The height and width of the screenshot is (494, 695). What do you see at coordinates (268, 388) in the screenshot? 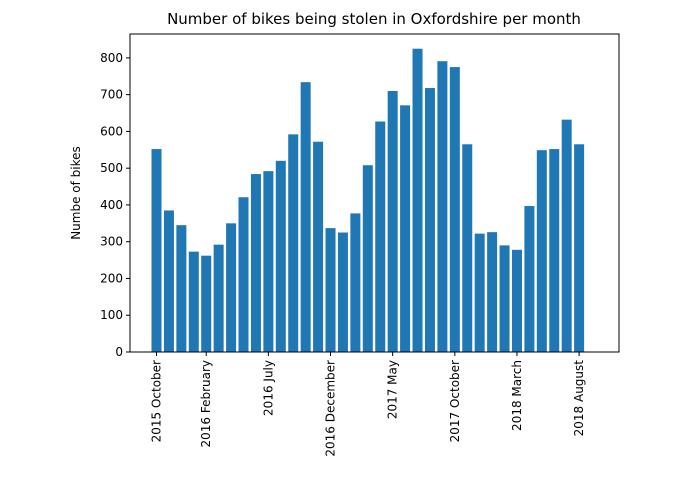
I see `x-tick-label: 2016 July` at bounding box center [268, 388].